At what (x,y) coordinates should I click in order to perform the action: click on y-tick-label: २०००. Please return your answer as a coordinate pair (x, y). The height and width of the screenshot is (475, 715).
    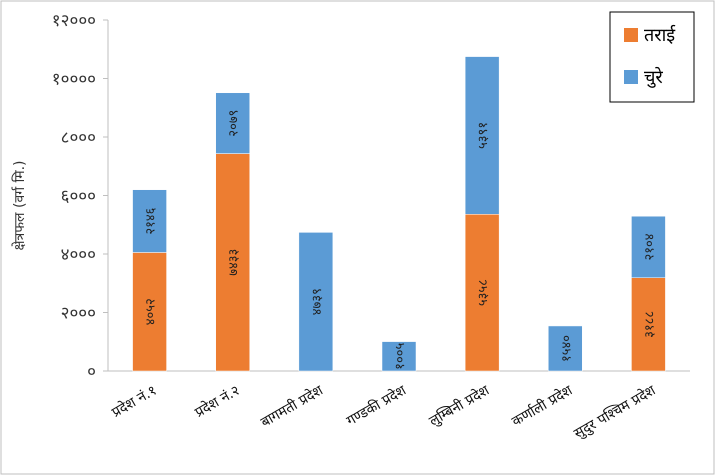
    Looking at the image, I should click on (78, 314).